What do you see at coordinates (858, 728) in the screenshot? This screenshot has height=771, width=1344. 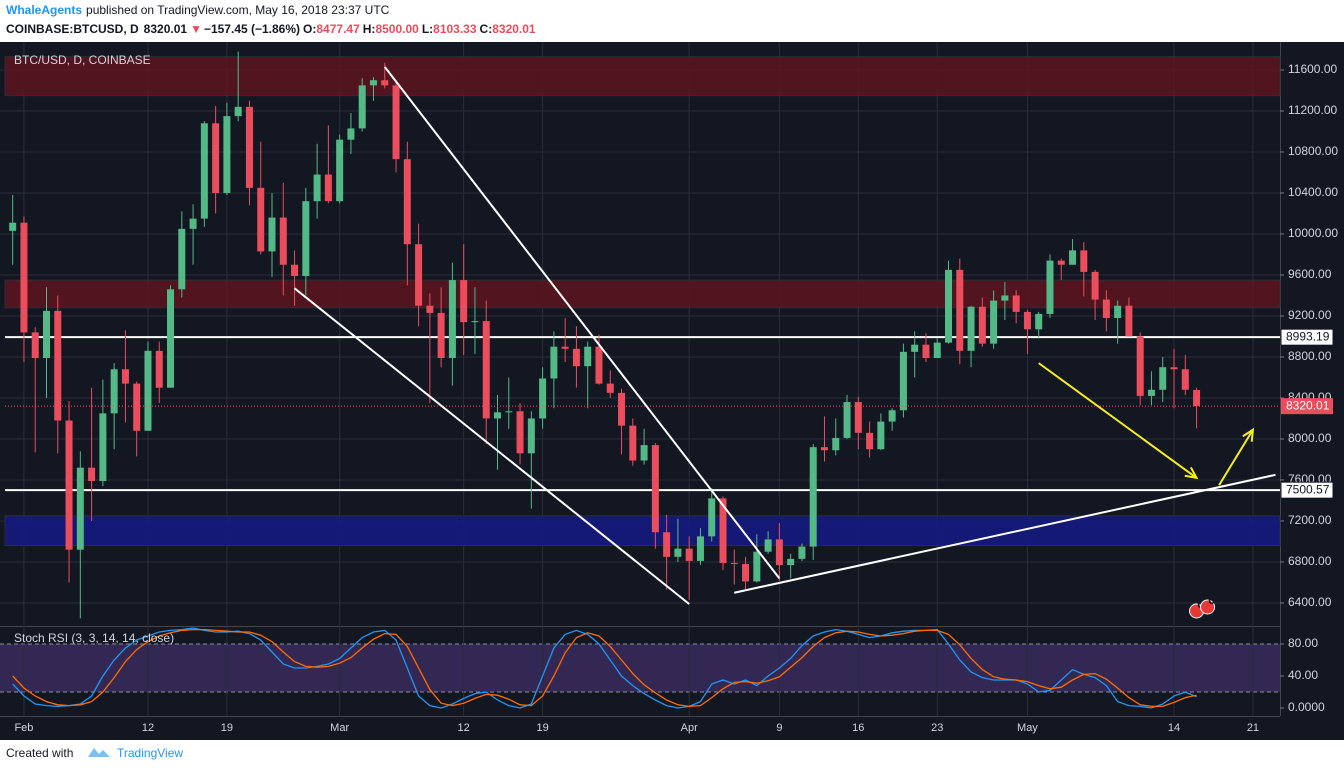 I see `x-tick-label: 16` at bounding box center [858, 728].